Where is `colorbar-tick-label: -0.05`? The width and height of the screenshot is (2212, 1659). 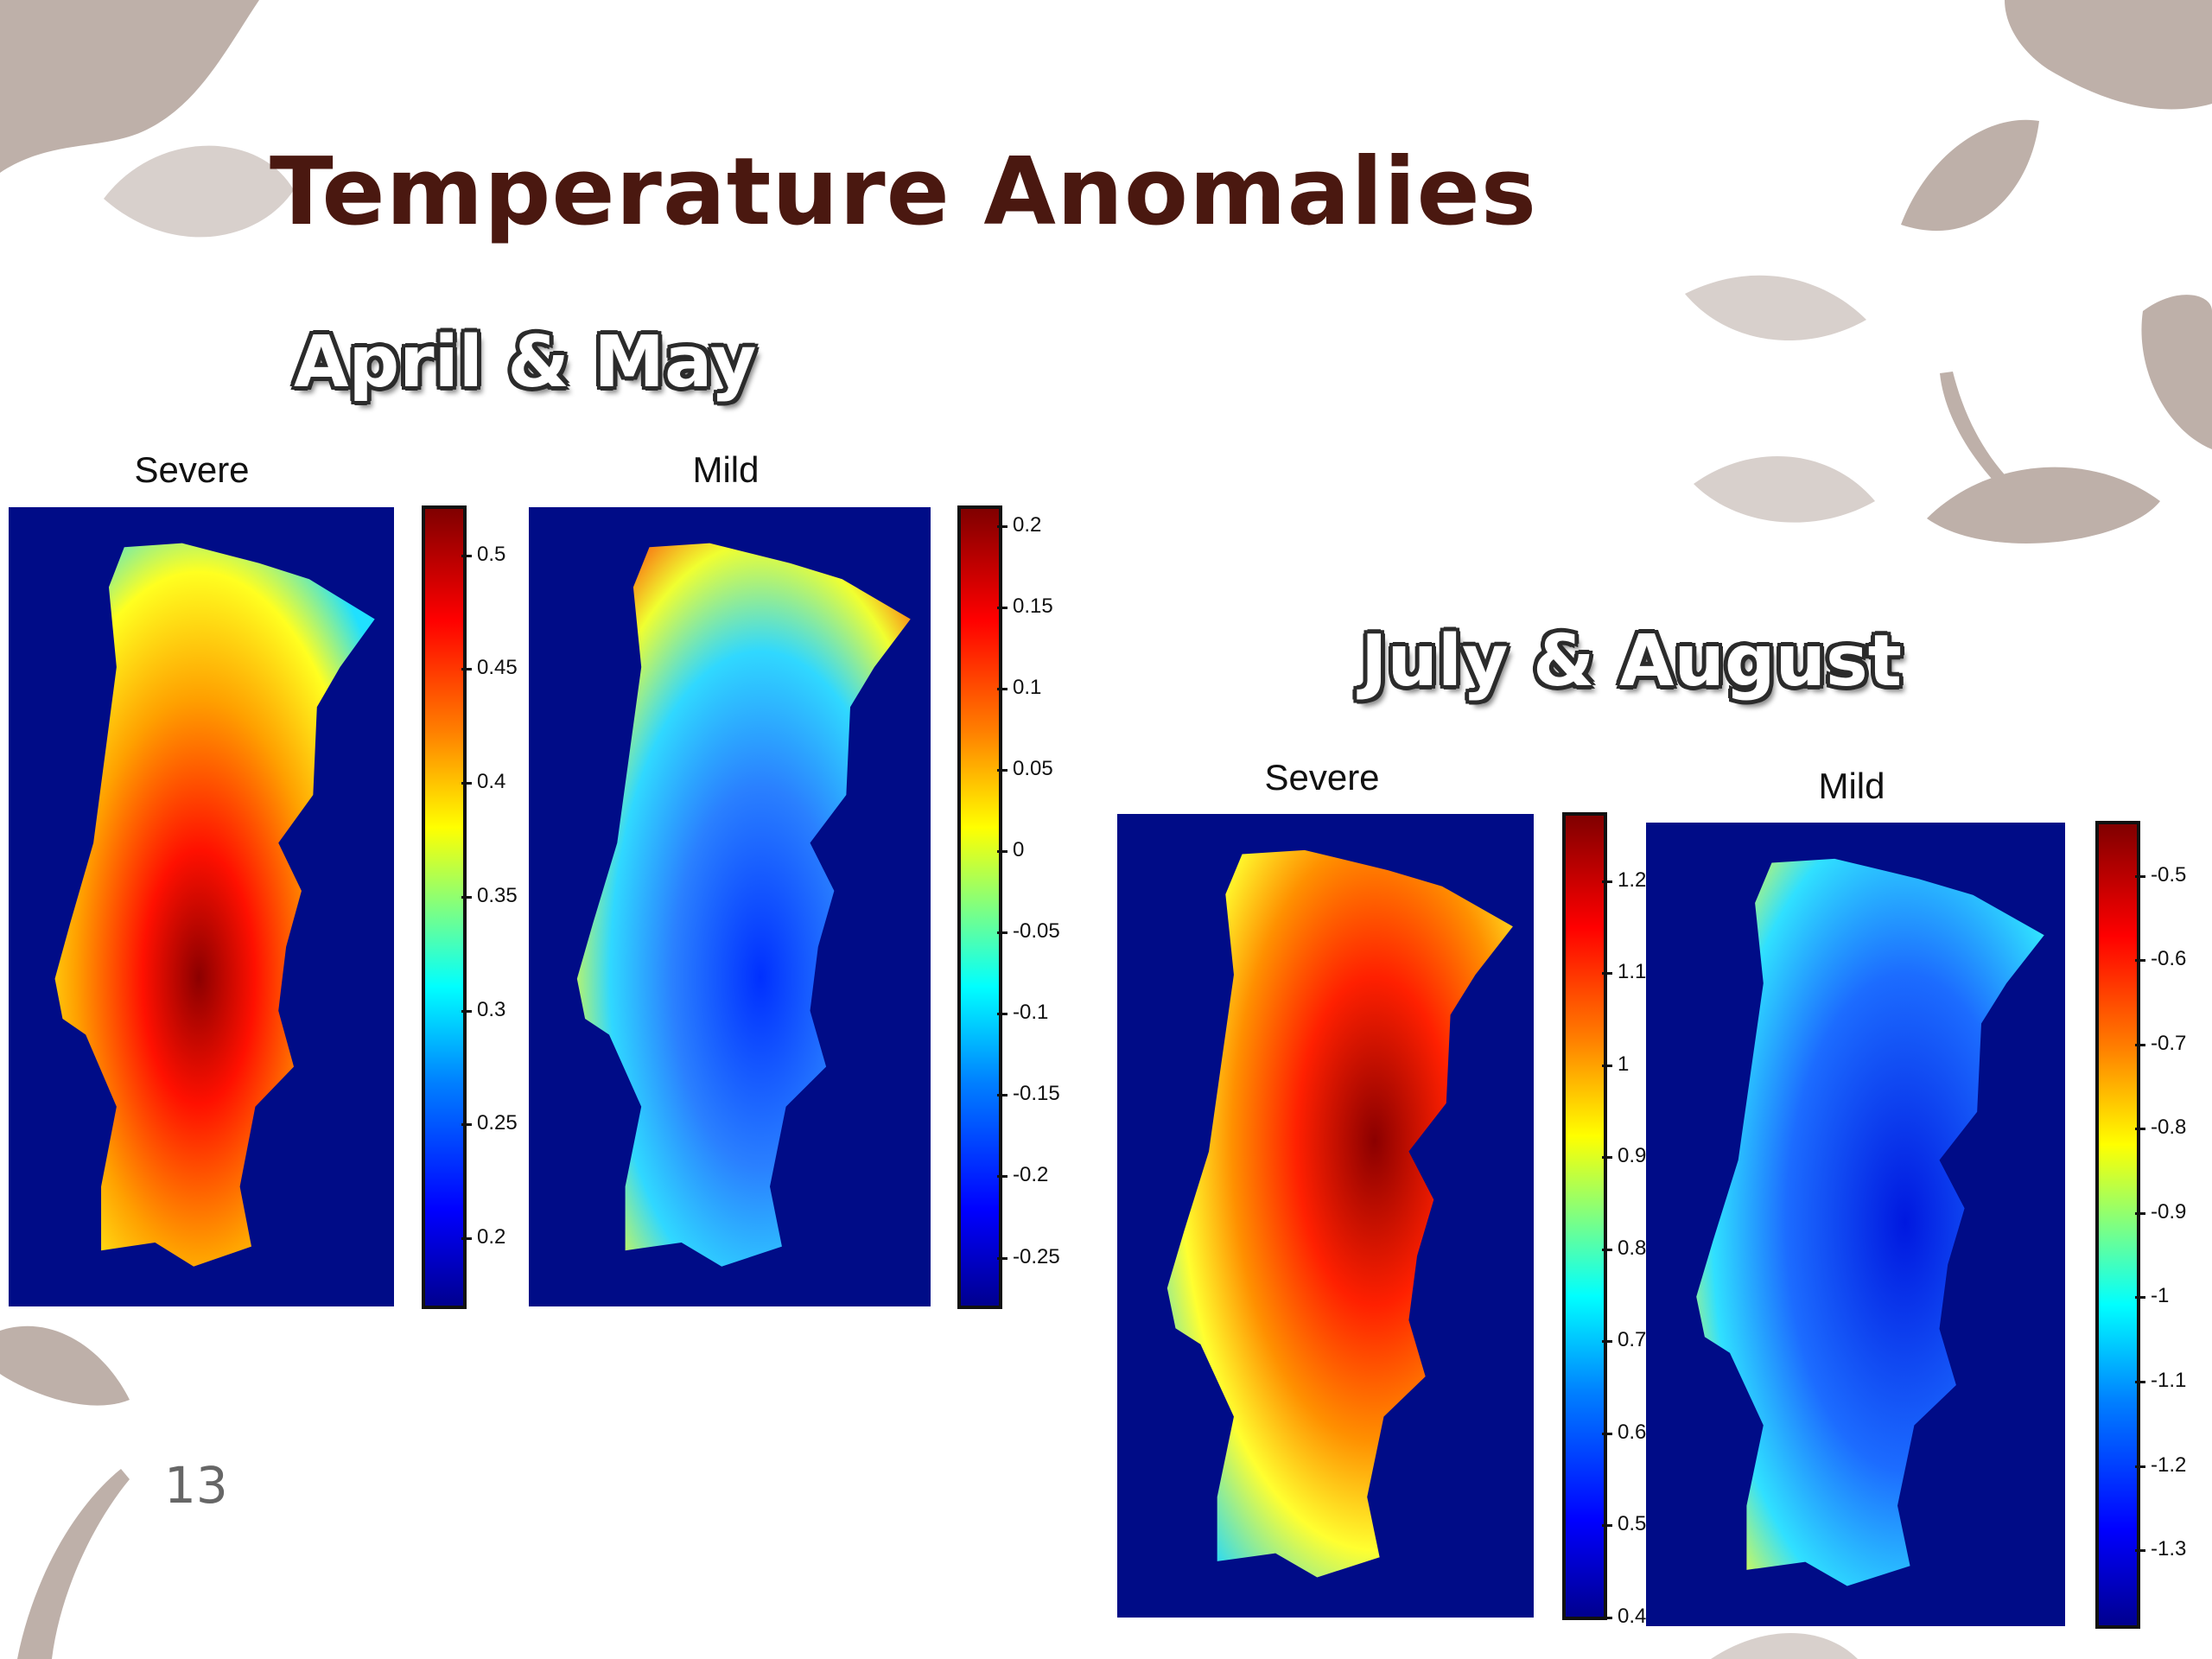
colorbar-tick-label: -0.05 is located at coordinates (1028, 932).